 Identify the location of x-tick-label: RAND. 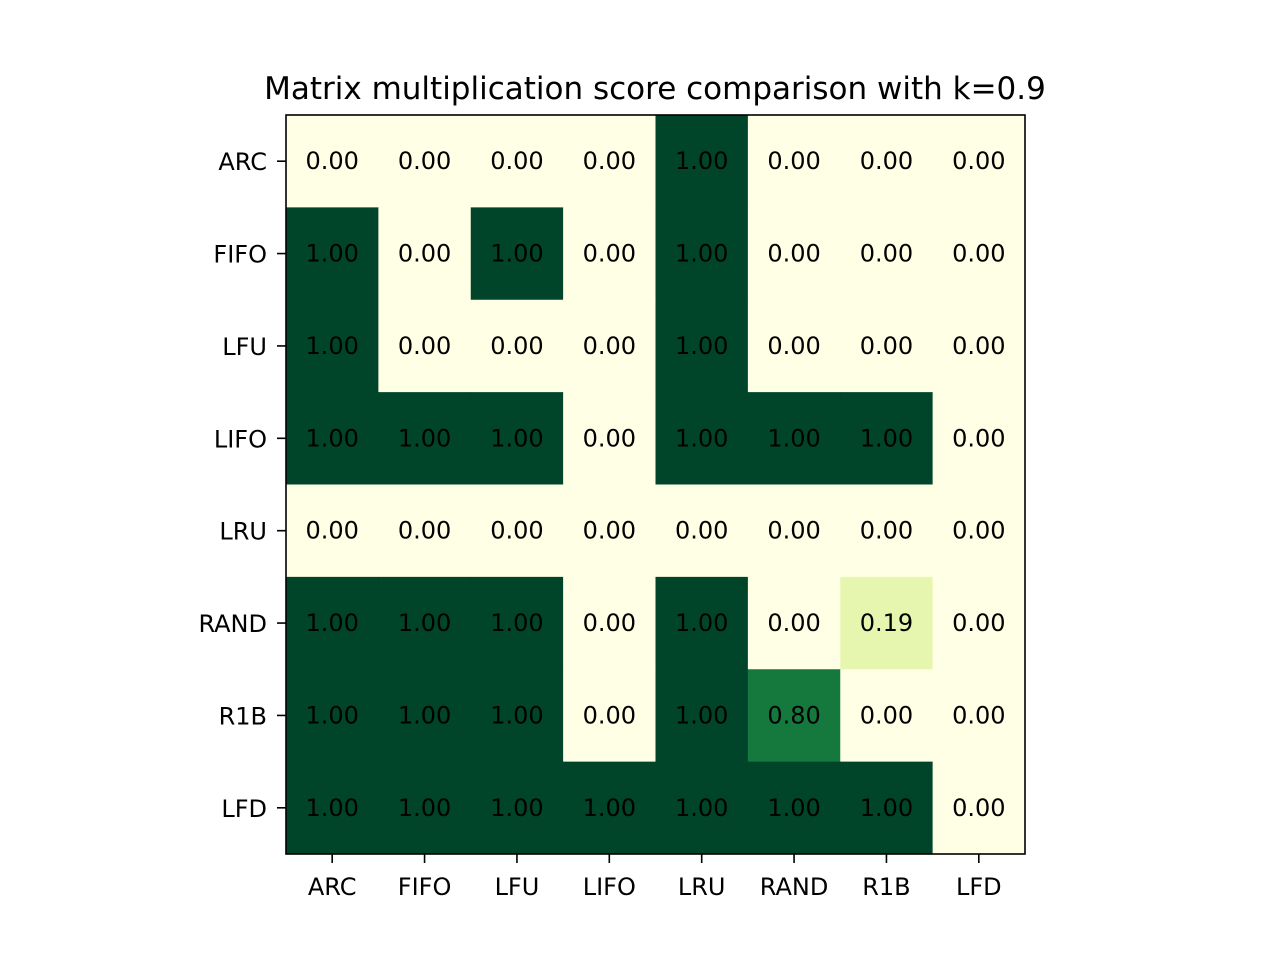
(794, 887).